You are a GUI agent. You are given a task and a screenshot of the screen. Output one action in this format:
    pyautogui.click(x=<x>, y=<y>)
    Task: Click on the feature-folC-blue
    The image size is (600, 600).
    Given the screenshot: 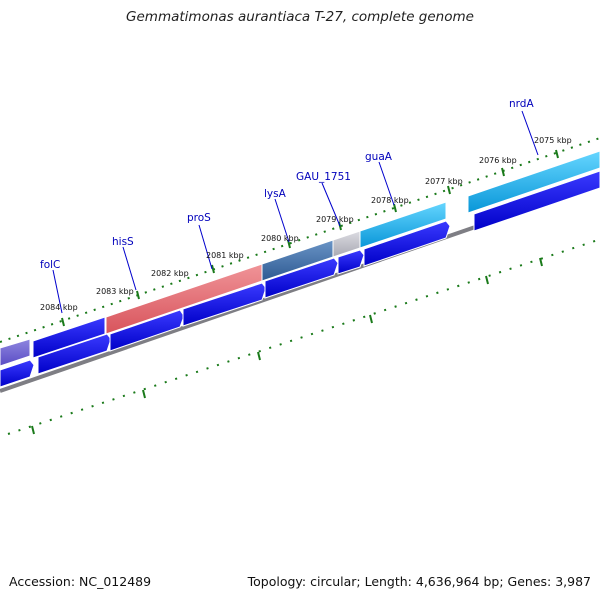 What is the action you would take?
    pyautogui.click(x=69, y=337)
    